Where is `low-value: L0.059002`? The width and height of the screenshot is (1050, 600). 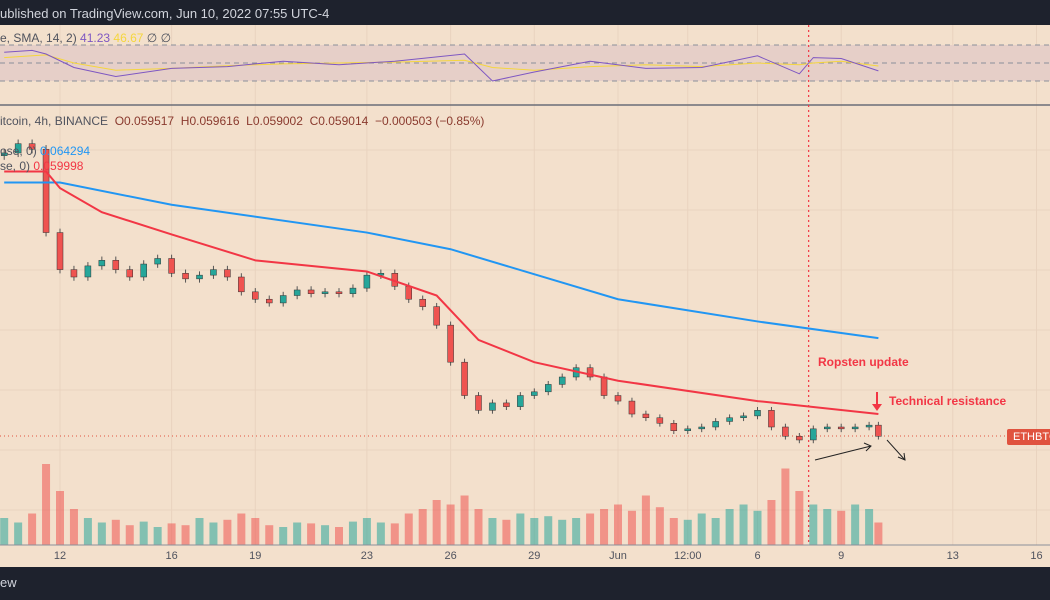
low-value: L0.059002 is located at coordinates (274, 121).